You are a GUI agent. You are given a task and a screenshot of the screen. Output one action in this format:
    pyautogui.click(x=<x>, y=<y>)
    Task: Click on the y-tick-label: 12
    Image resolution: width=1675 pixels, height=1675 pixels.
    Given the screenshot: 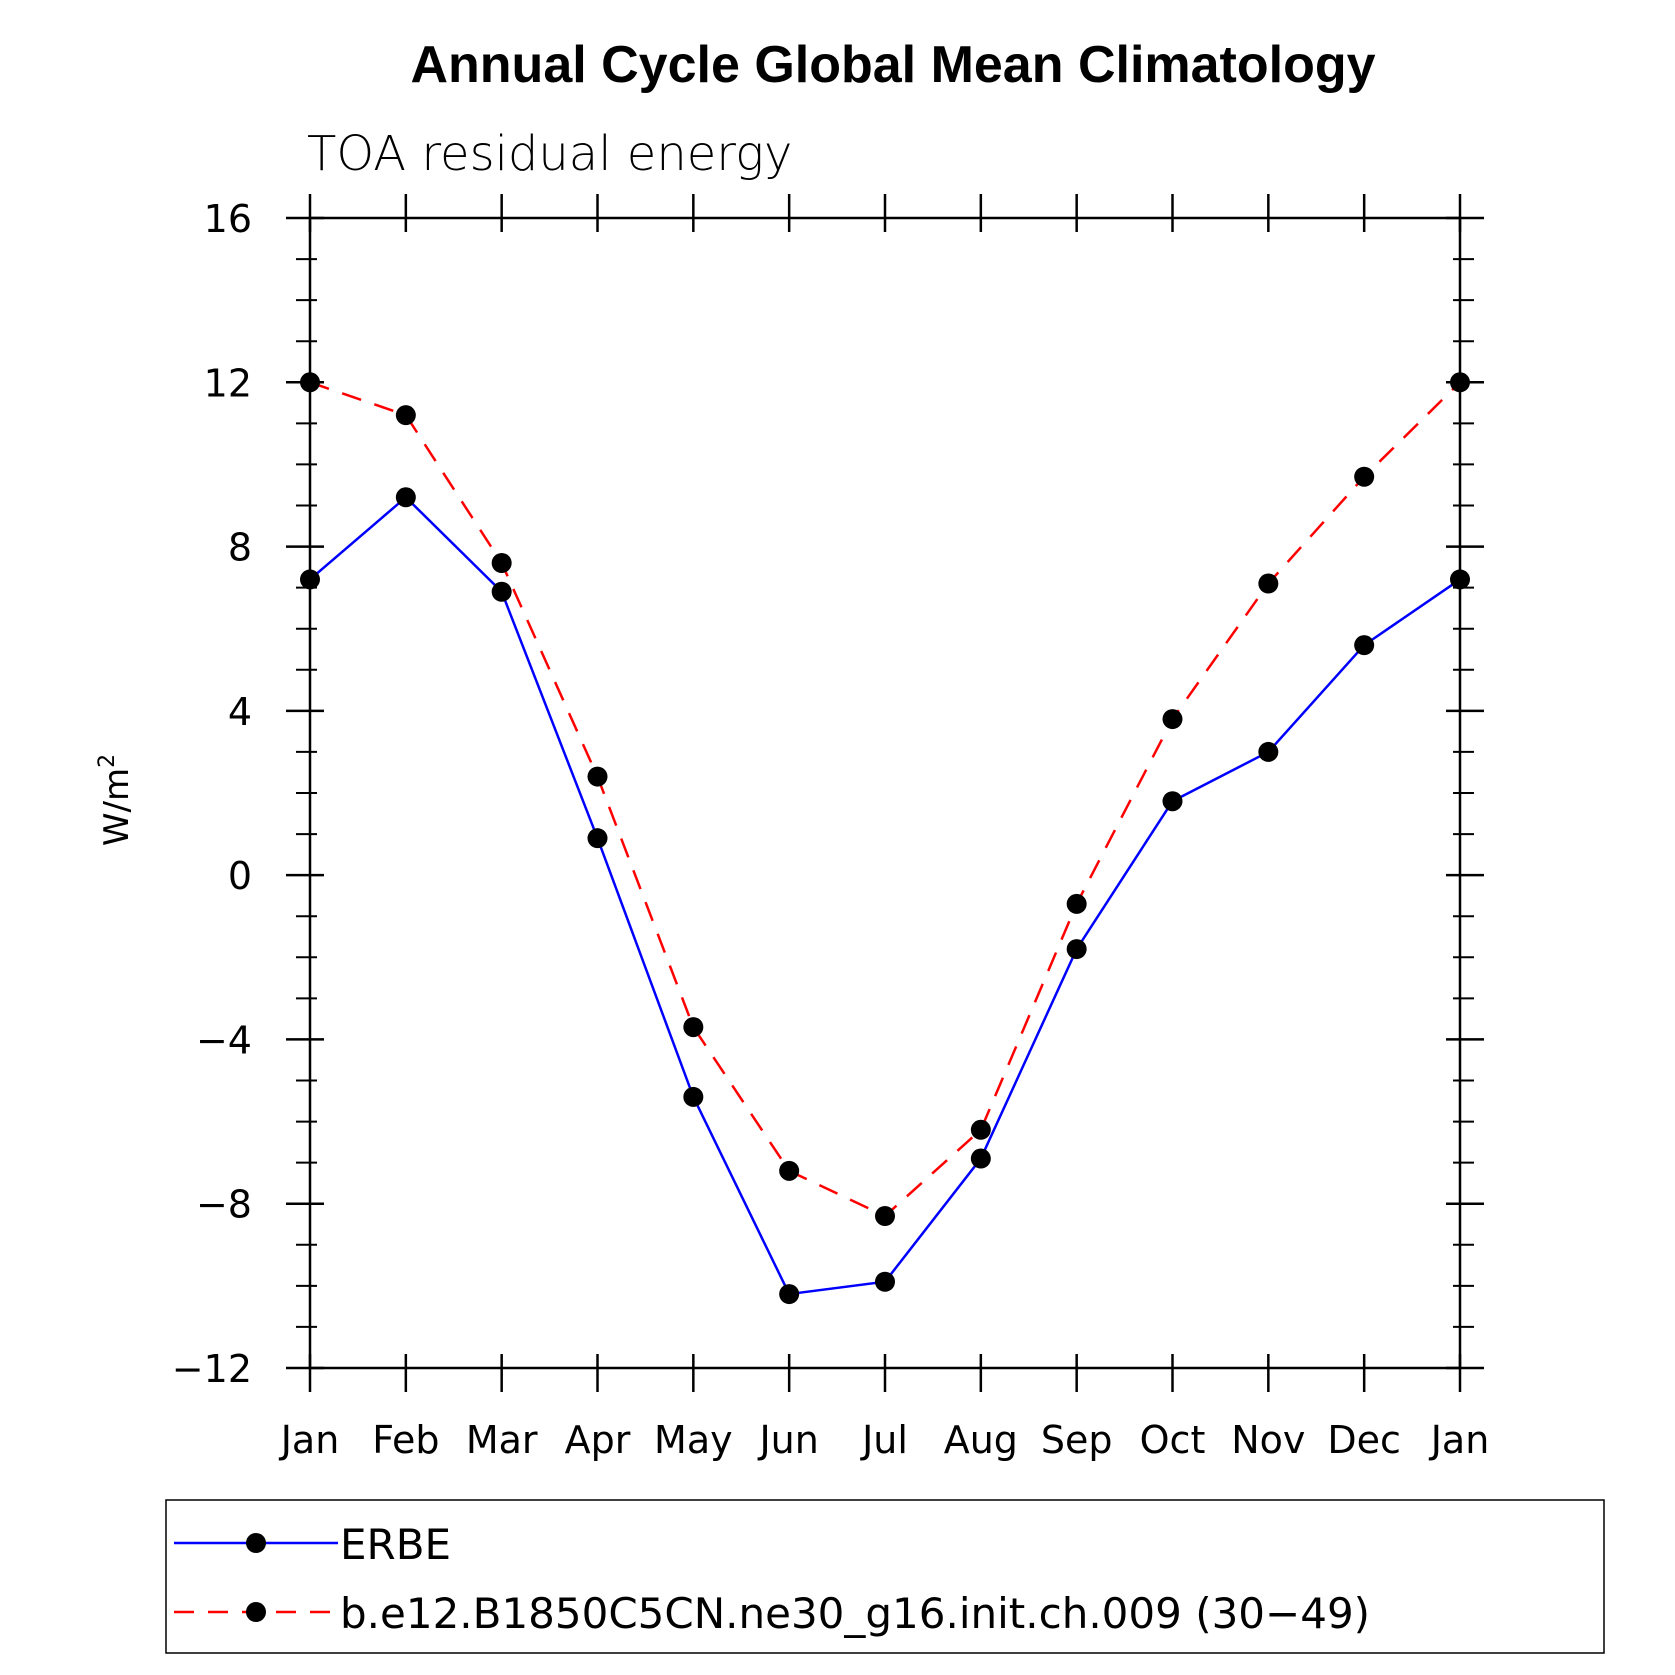 What is the action you would take?
    pyautogui.click(x=228, y=383)
    